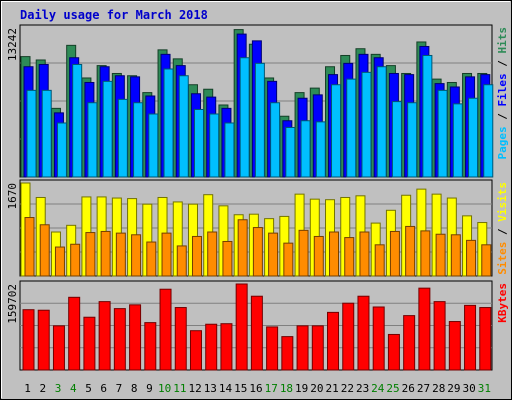 The height and width of the screenshot is (400, 512). I want to click on x-tick-label: 4, so click(73, 388).